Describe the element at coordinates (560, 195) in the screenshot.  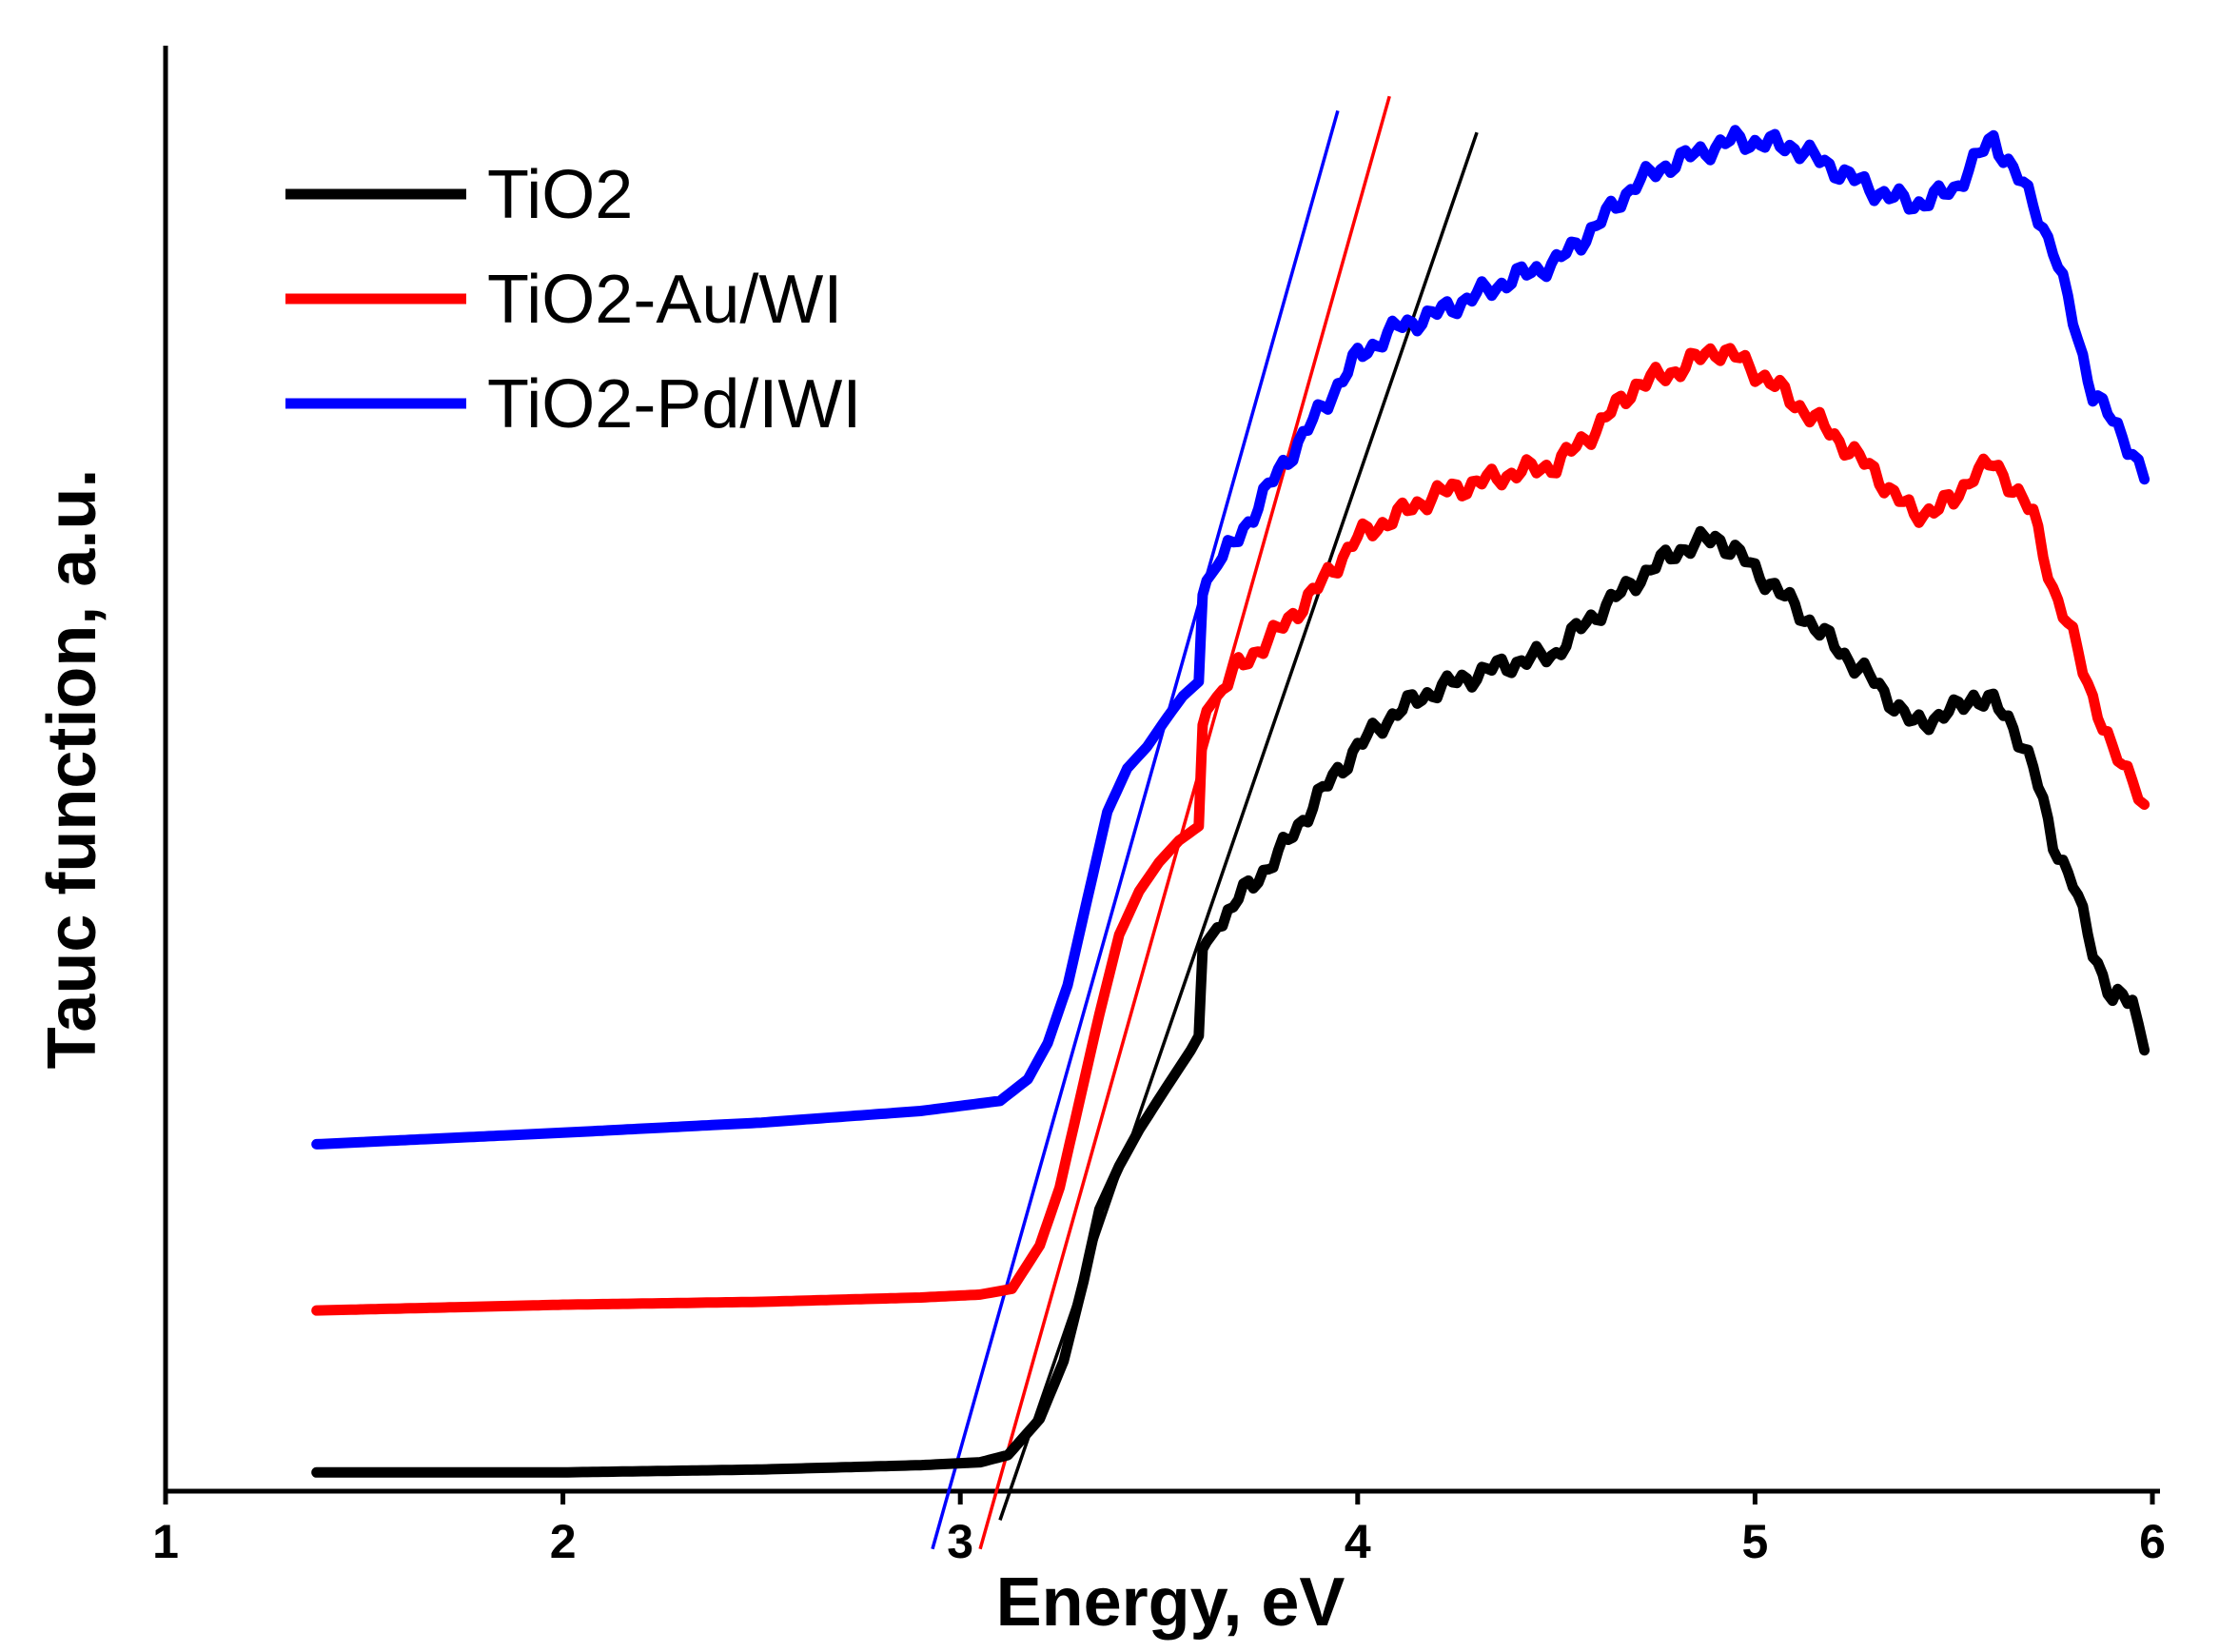
I see `legend-label: TiO2` at that location.